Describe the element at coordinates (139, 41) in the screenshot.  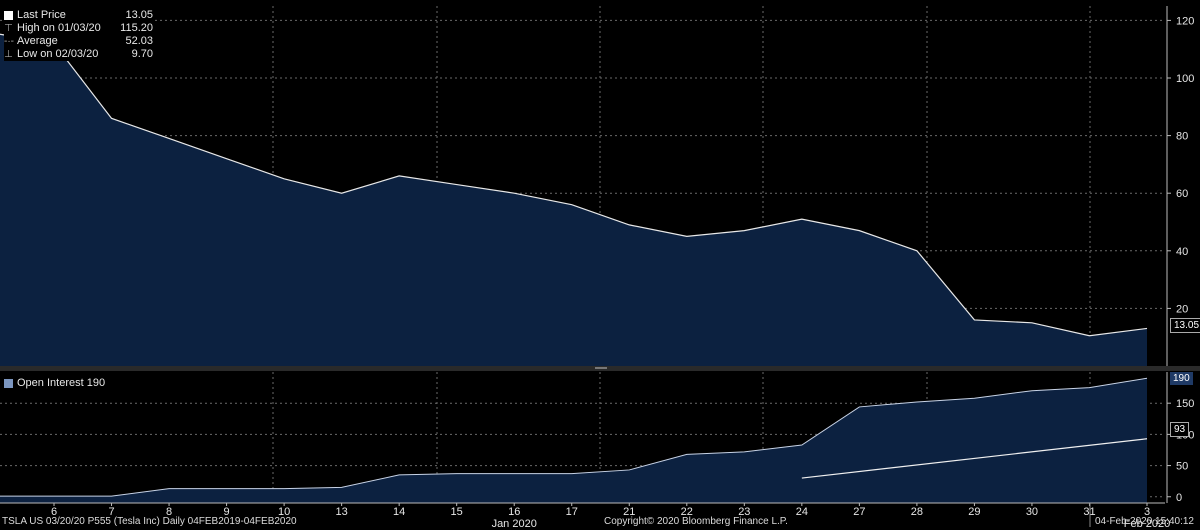
I see `legend-value: 52.03` at that location.